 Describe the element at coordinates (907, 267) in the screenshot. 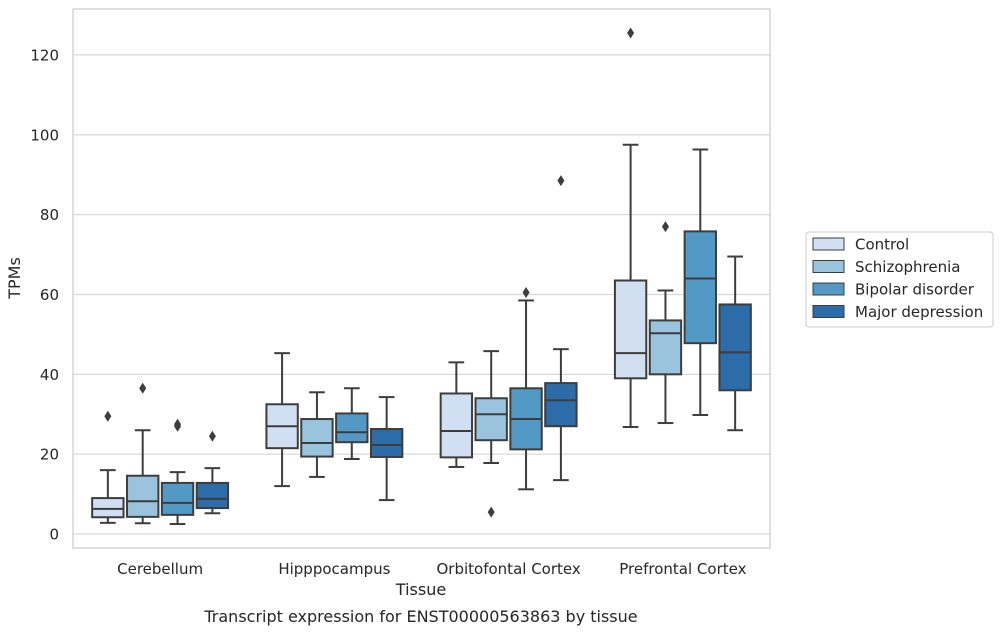

I see `legend-label: Schizophrenia` at that location.